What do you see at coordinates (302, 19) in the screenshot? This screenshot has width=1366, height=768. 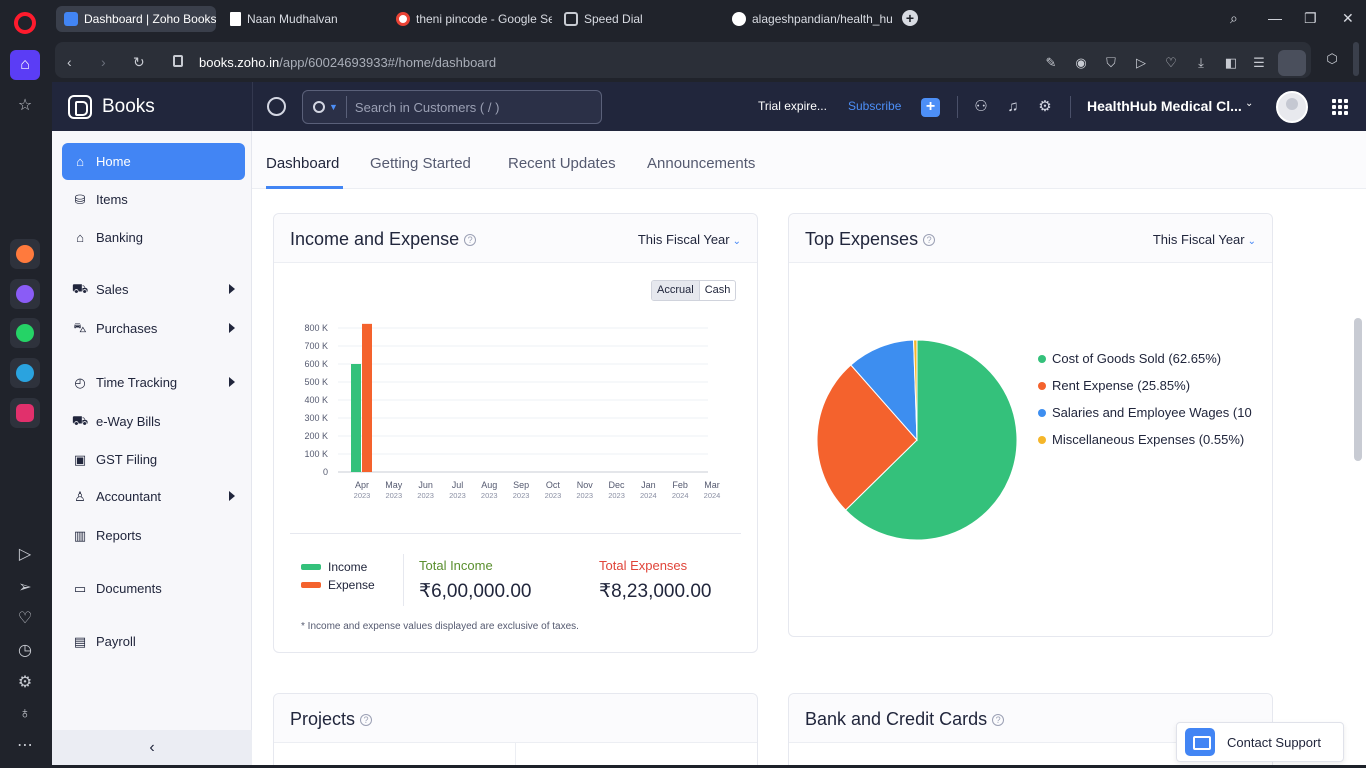 I see `browser-tab: Naan Mudhalvan` at bounding box center [302, 19].